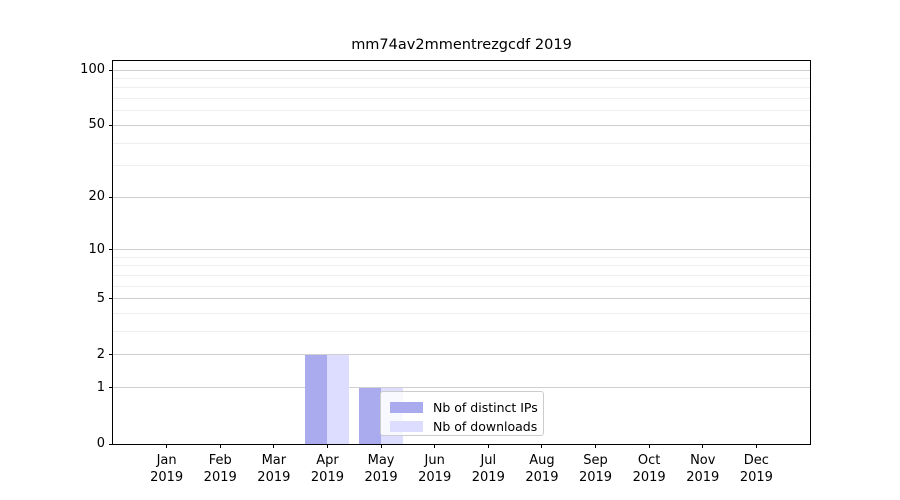 This screenshot has height=500, width=900. What do you see at coordinates (542, 460) in the screenshot?
I see `x-tick-month: Aug` at bounding box center [542, 460].